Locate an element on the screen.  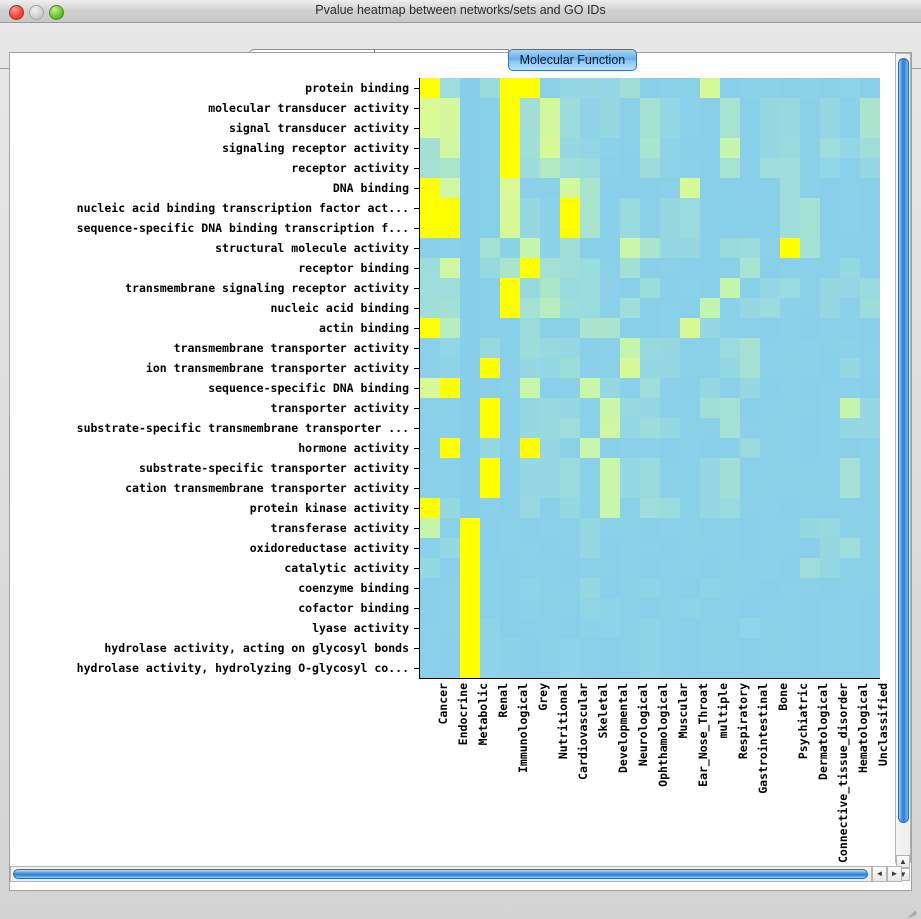
minimize-icon is located at coordinates (36, 12).